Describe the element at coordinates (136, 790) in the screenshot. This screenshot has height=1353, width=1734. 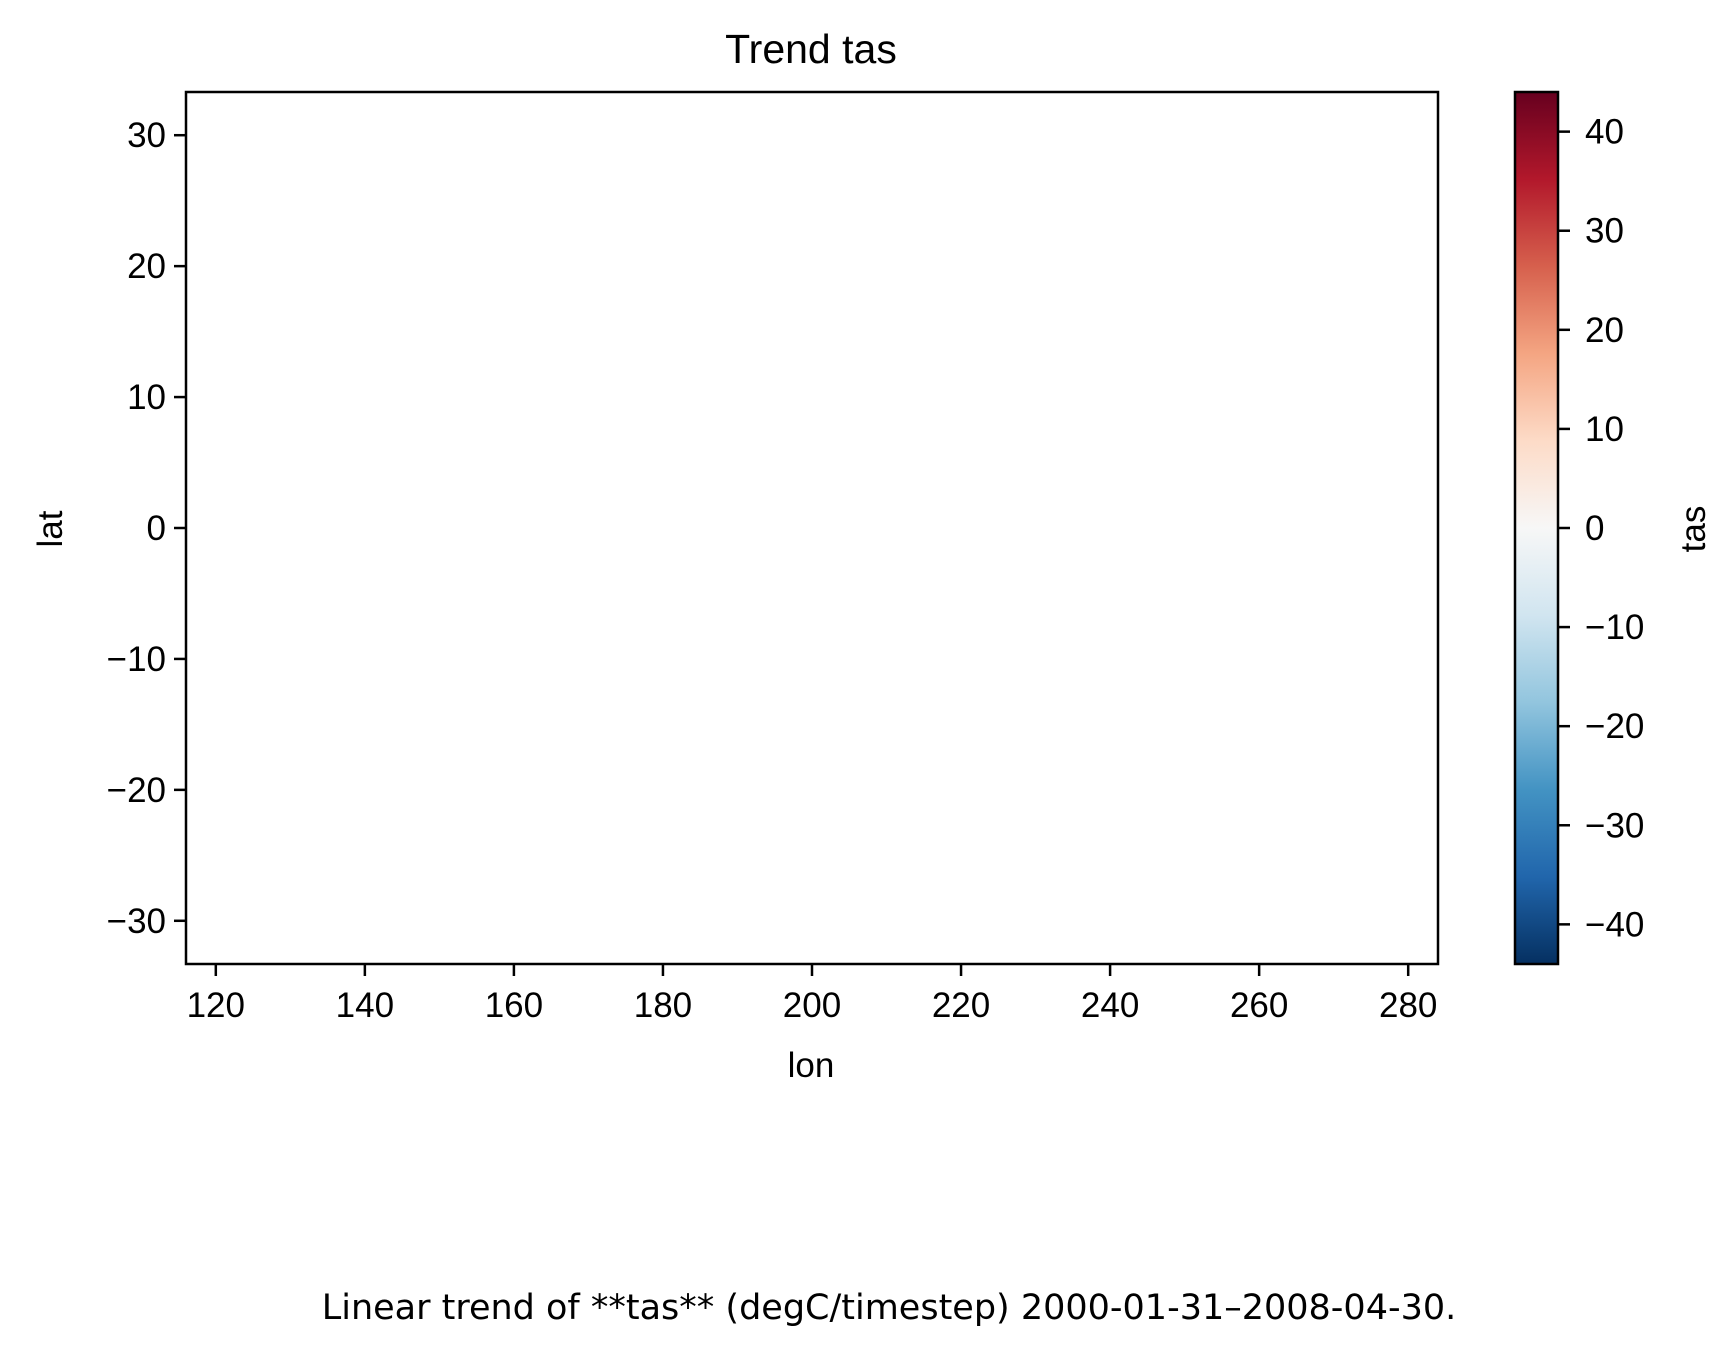
I see `y-tick-label: −20` at that location.